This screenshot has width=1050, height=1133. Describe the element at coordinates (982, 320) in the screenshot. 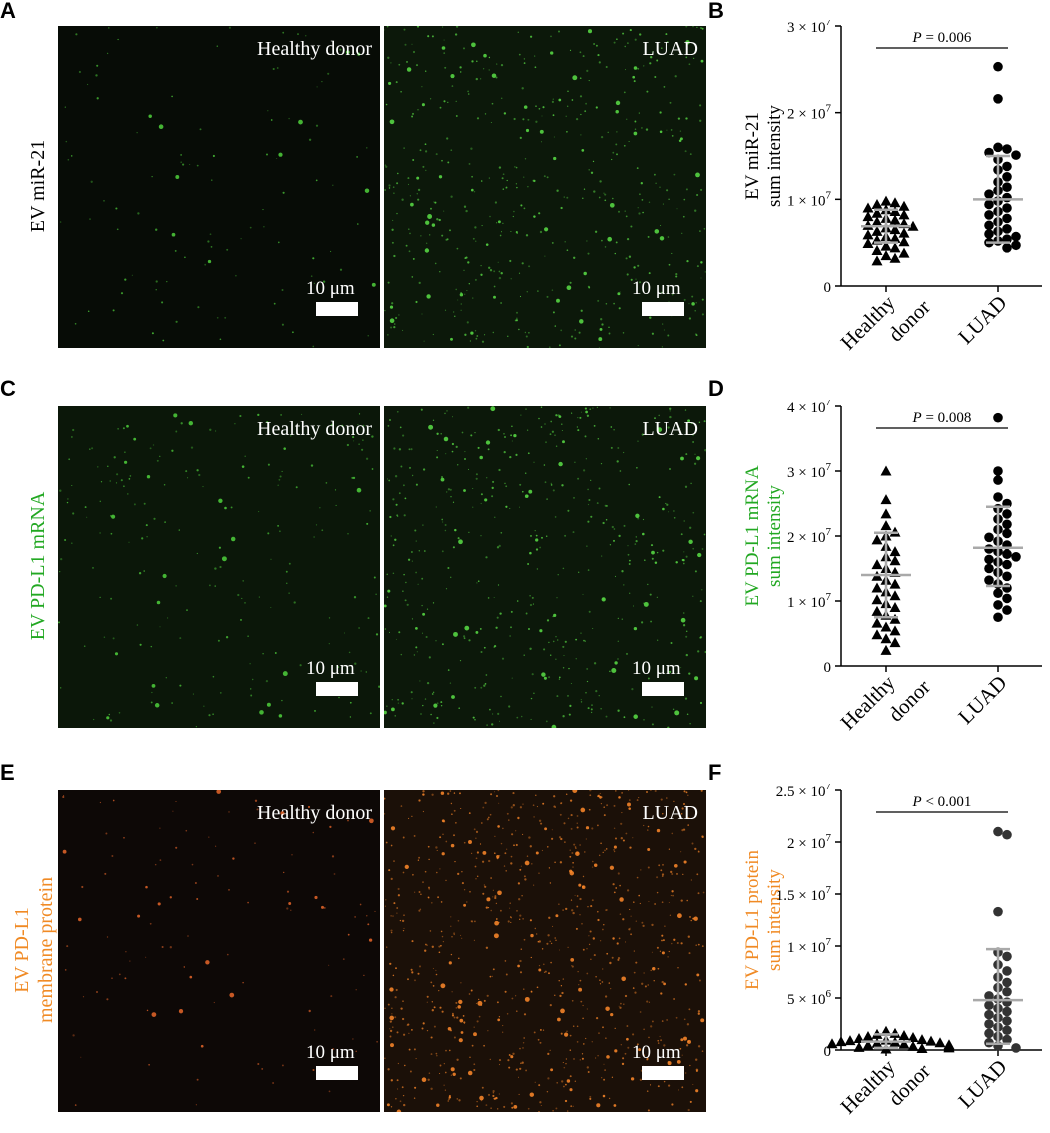

I see `x-tick-label: LUAD` at that location.